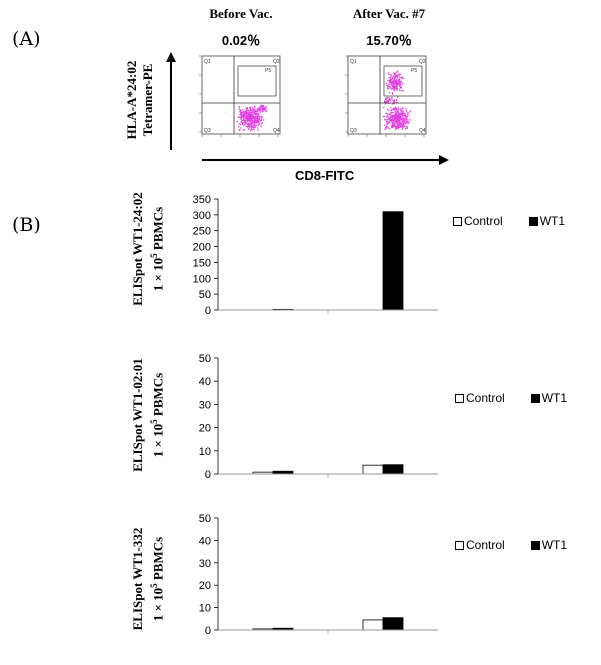  What do you see at coordinates (387, 95) in the screenshot?
I see `plot-frame` at bounding box center [387, 95].